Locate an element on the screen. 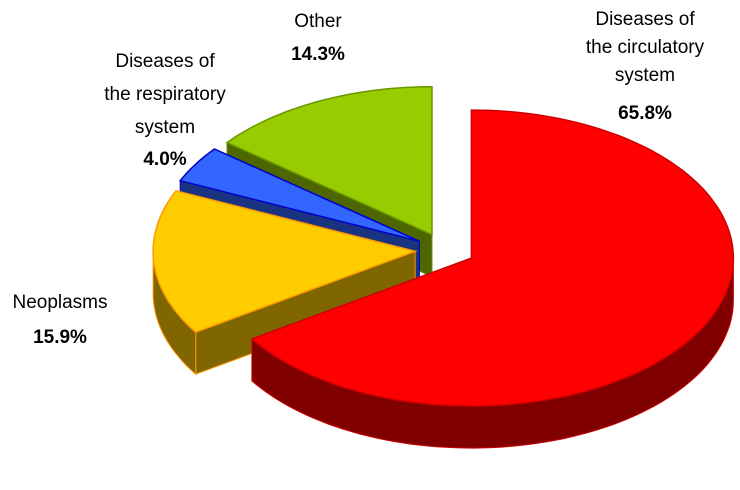 The image size is (740, 490). slice-value-label: 14.3% is located at coordinates (318, 54).